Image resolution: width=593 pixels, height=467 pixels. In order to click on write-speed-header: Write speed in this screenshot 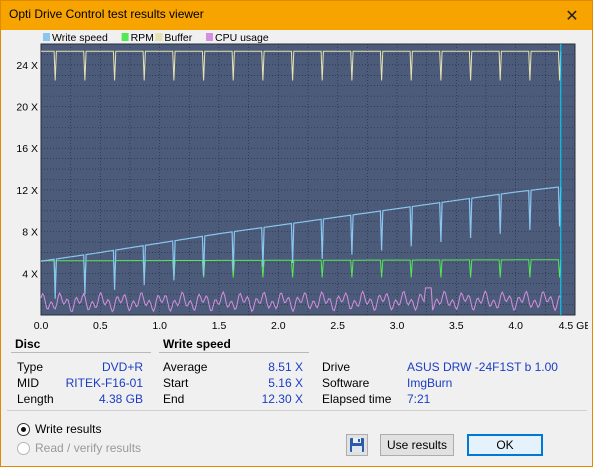, I will do `click(197, 344)`.